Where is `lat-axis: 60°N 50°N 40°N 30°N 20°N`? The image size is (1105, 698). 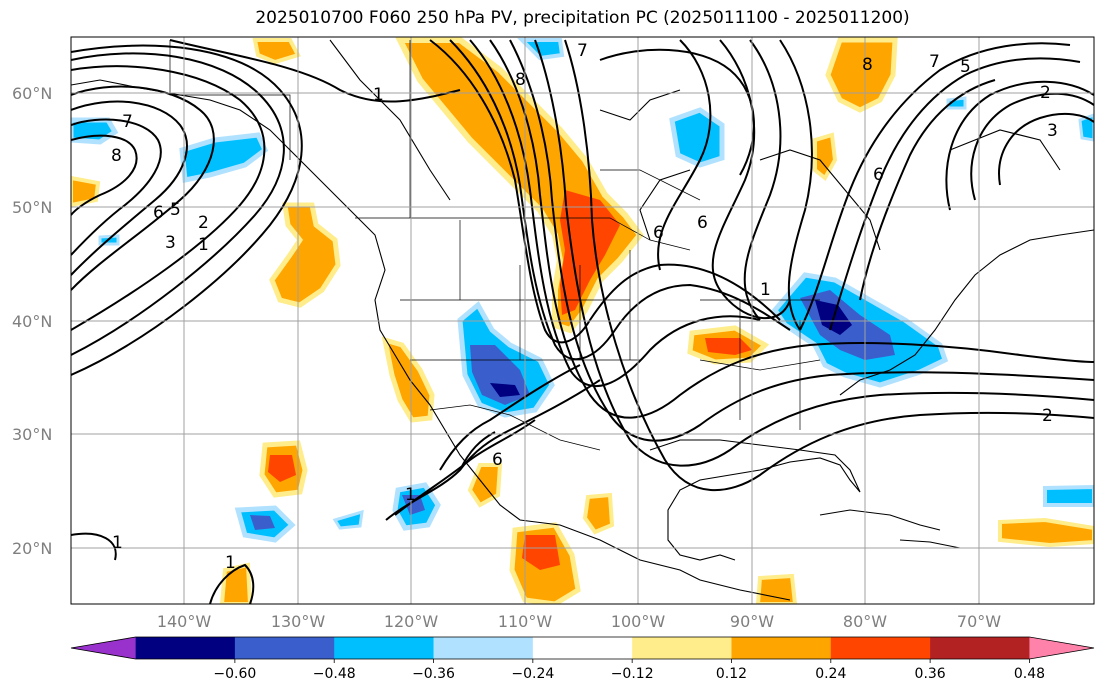 lat-axis: 60°N 50°N 40°N 30°N 20°N is located at coordinates (32, 321).